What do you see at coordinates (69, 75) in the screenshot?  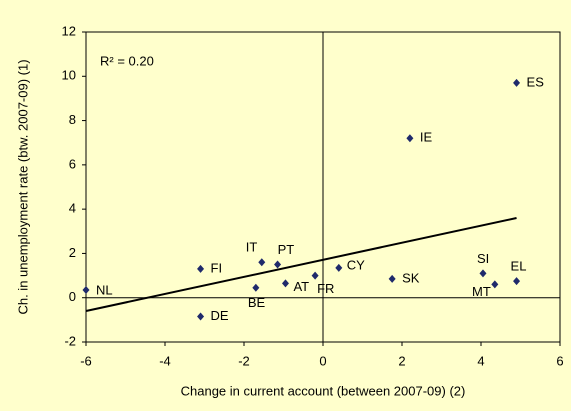 I see `y-tick-label: 10` at bounding box center [69, 75].